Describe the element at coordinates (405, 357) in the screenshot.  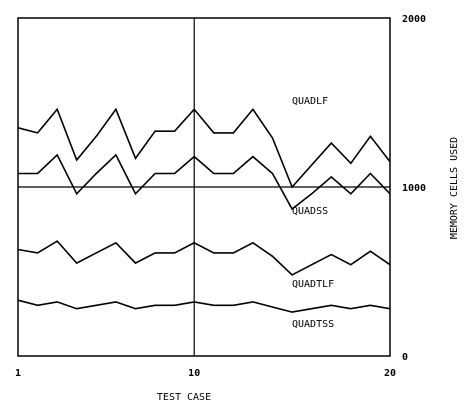
I see `y-tick-label: 0` at that location.